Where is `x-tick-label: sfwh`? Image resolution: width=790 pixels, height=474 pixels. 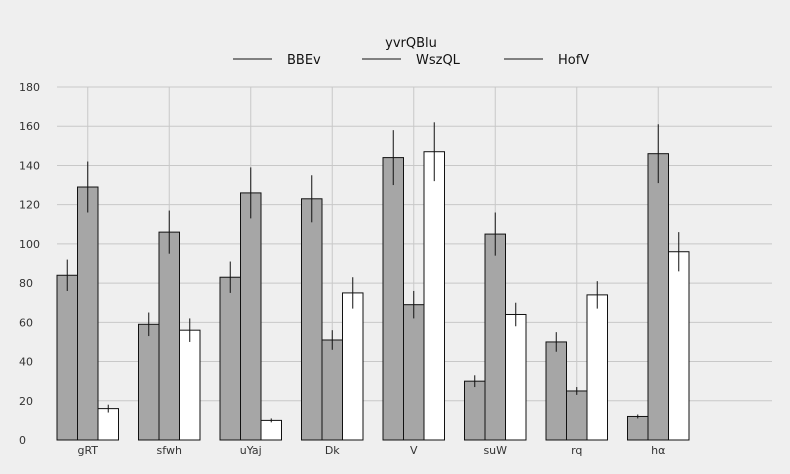 x-tick-label: sfwh is located at coordinates (169, 450).